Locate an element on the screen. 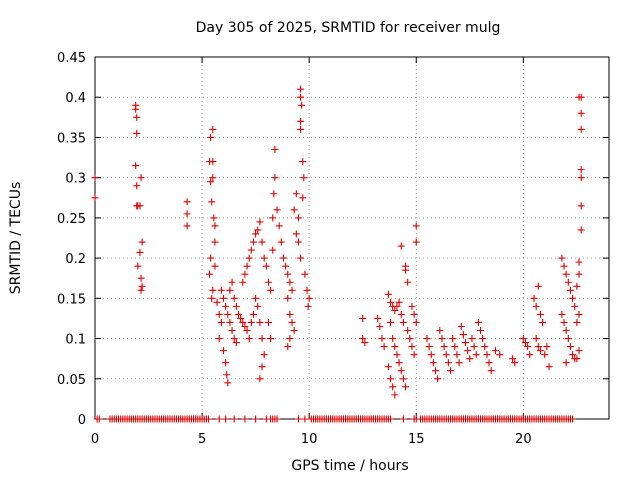  x-tick-label: 15 is located at coordinates (416, 439).